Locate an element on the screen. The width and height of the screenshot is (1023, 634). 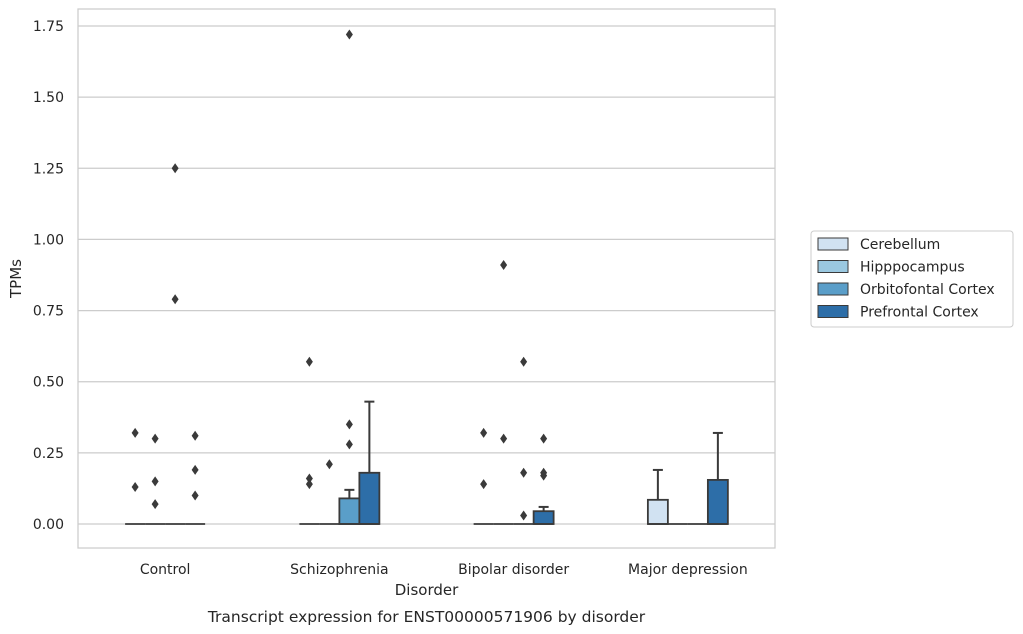
legend-frame is located at coordinates (912, 279).